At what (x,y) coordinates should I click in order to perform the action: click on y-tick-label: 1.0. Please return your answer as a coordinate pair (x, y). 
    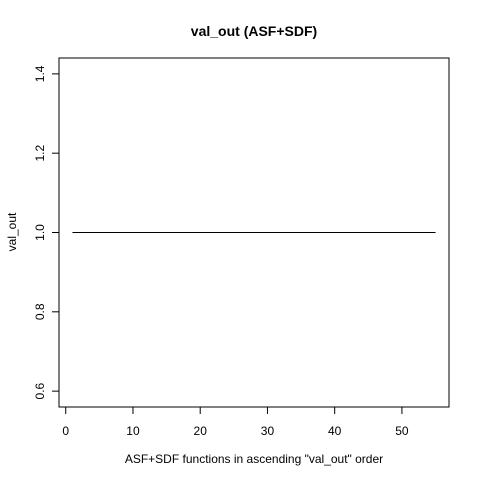
    Looking at the image, I should click on (40, 232).